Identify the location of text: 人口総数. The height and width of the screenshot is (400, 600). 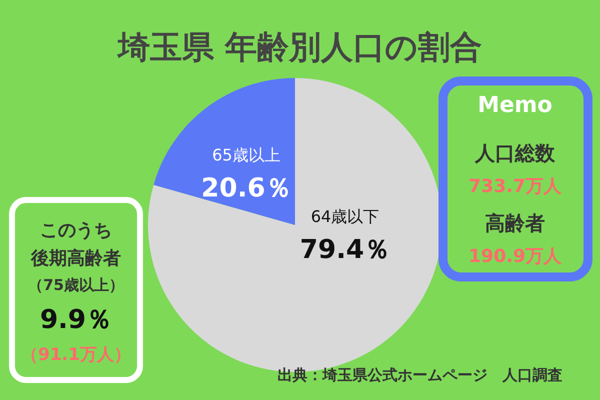
(515, 153).